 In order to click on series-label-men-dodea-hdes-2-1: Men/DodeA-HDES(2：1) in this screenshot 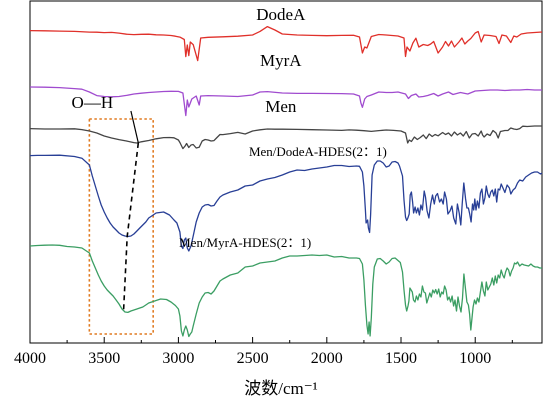, I will do `click(318, 151)`.